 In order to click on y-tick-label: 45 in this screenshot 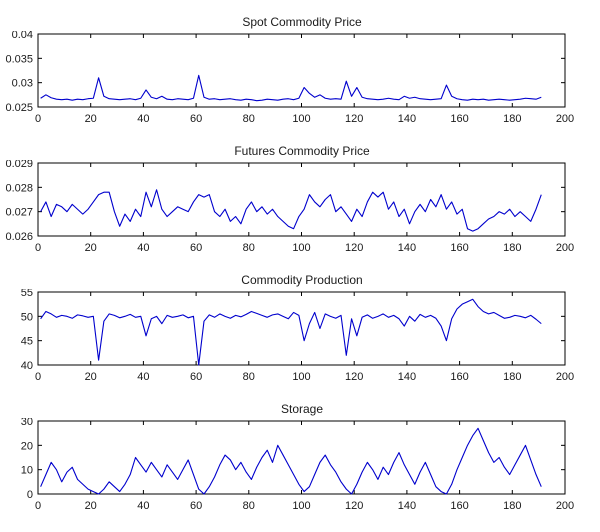, I will do `click(27, 342)`.